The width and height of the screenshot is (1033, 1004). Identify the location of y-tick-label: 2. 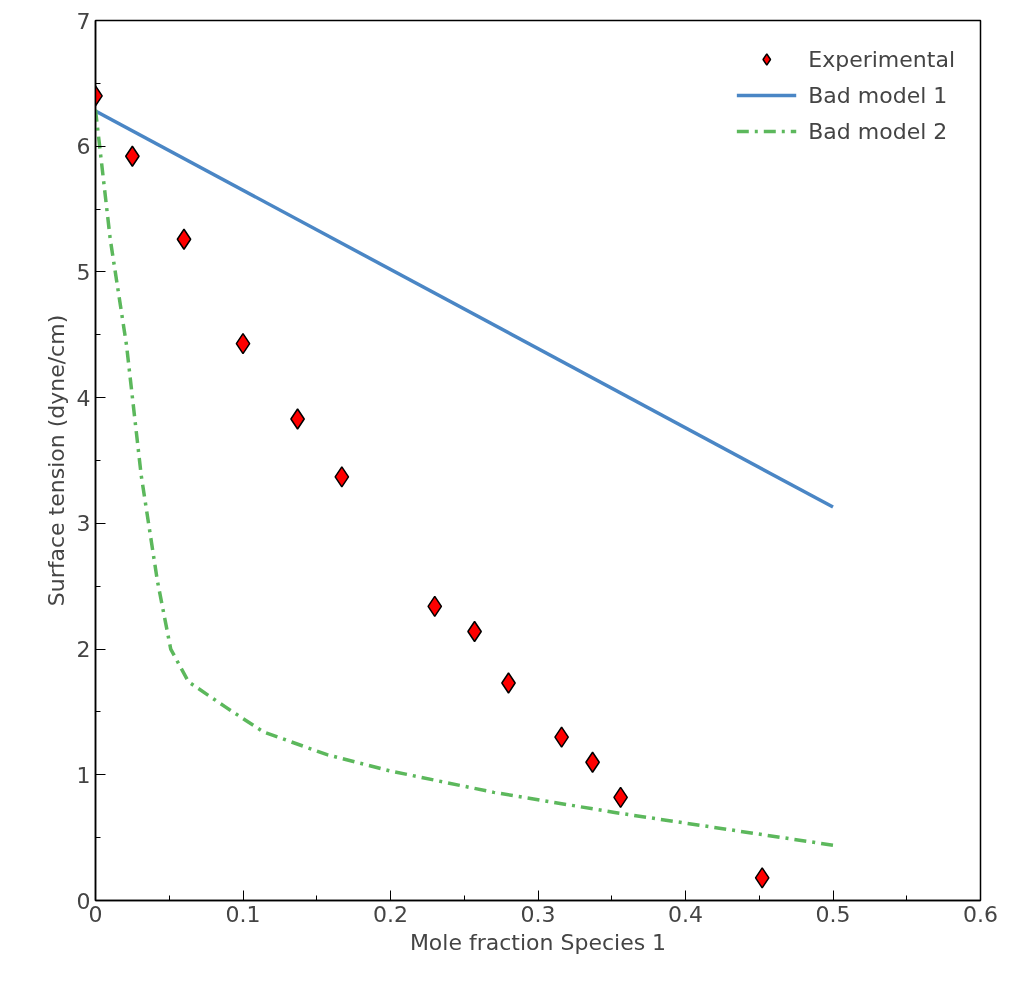
(83, 650).